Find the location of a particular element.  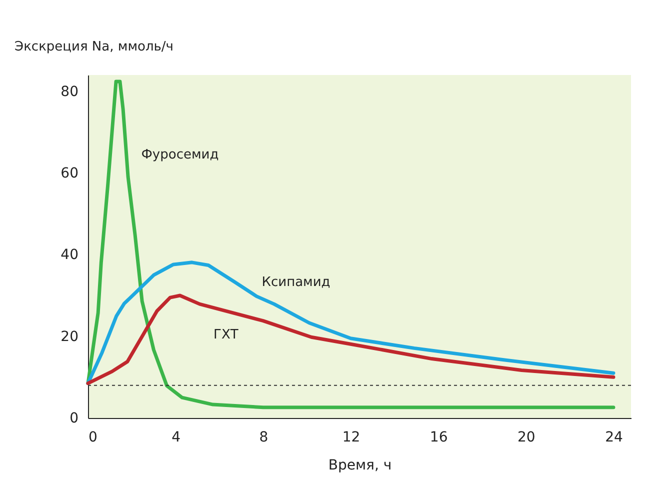

x-tick-label: 20 is located at coordinates (526, 438).